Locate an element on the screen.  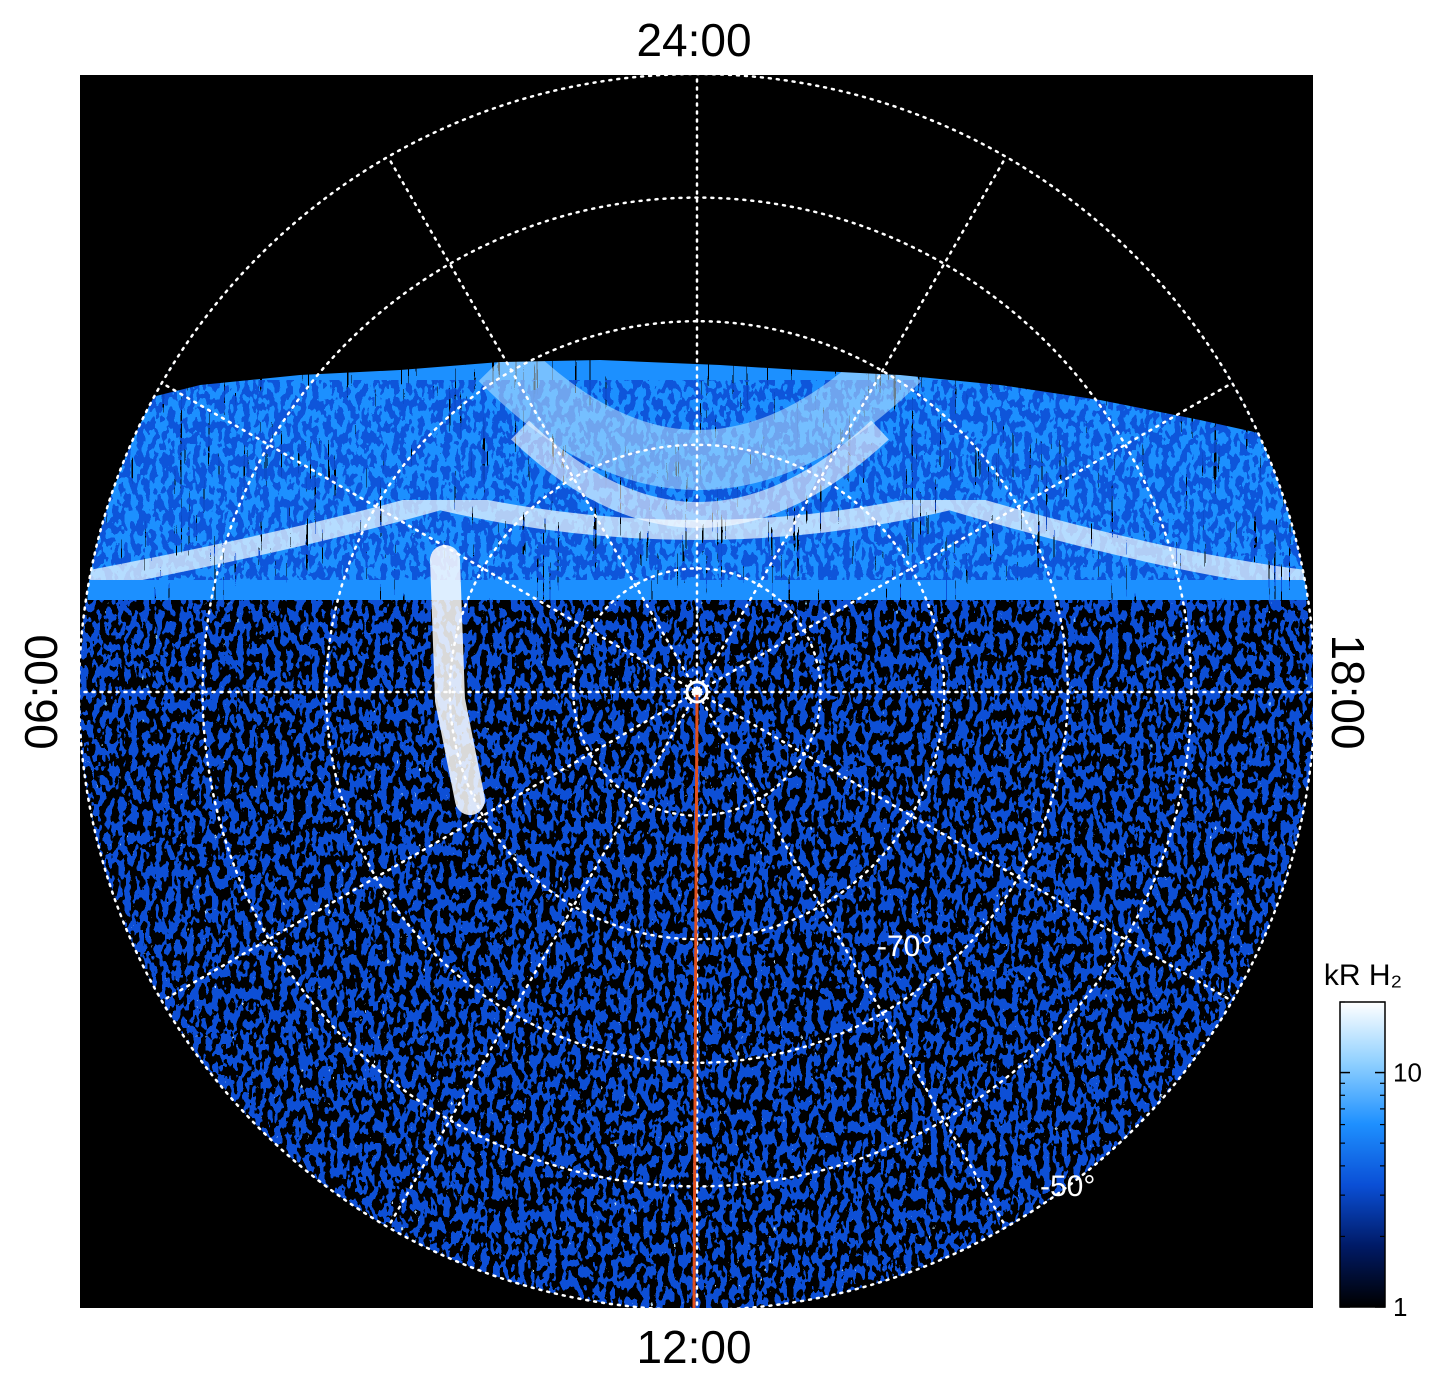
lat-label-50: -50° is located at coordinates (1067, 1186).